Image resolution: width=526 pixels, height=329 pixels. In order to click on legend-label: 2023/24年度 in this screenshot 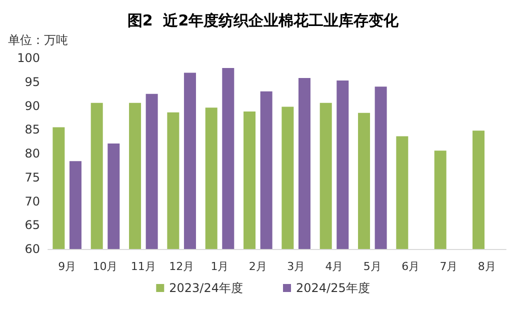, I will do `click(206, 288)`.